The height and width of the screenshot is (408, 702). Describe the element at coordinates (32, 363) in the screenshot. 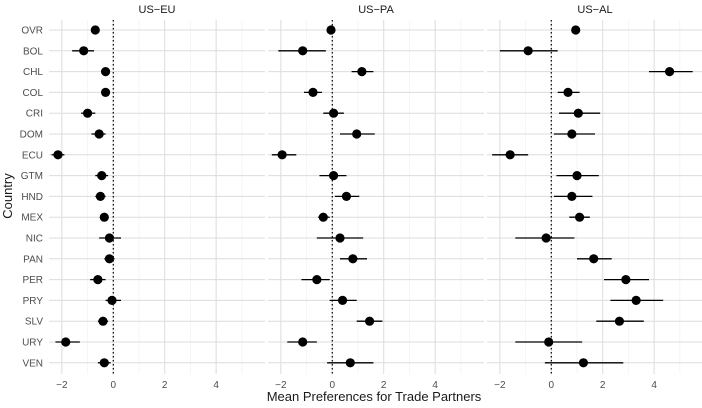

I see `y-tick-label: VEN` at that location.